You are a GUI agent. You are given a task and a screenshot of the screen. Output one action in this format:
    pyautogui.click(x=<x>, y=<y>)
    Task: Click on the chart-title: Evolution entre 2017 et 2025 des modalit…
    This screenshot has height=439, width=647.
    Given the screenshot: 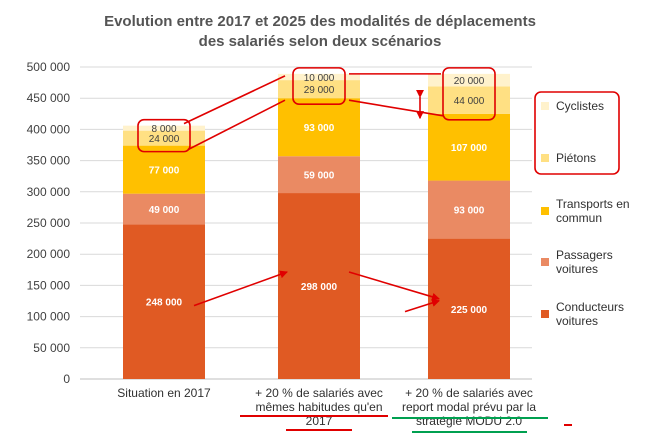 What is the action you would take?
    pyautogui.click(x=320, y=31)
    